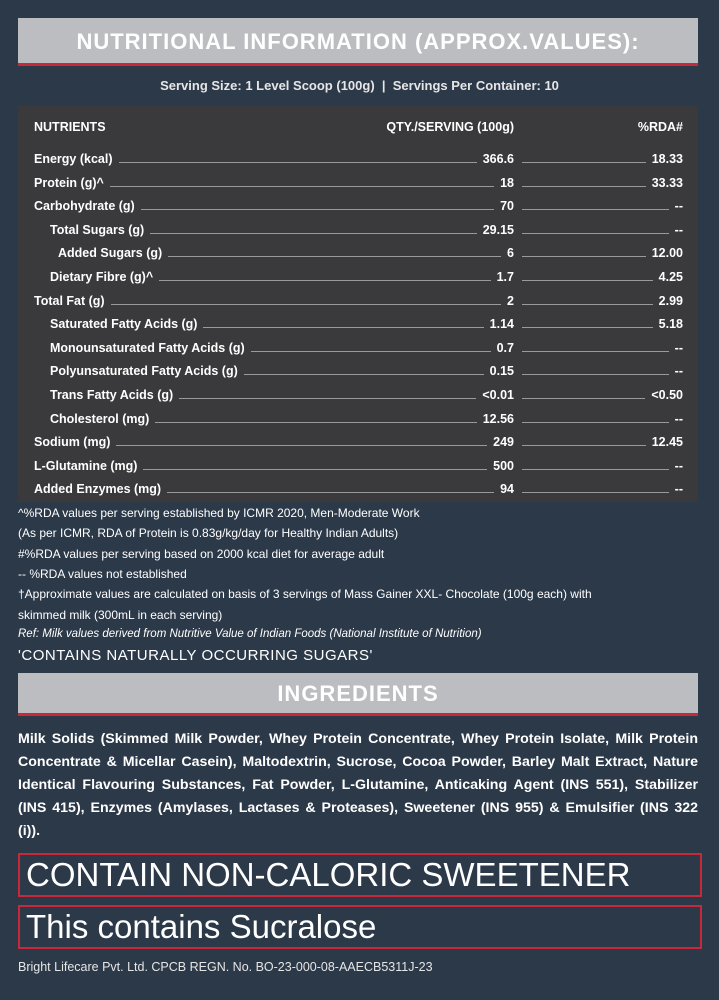  I want to click on ingredients-title: INGREDIENTS, so click(358, 694).